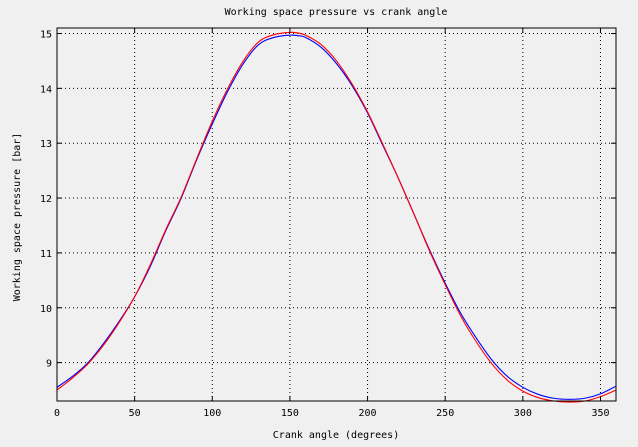 The height and width of the screenshot is (447, 638). I want to click on y-tick-label: 15, so click(46, 34).